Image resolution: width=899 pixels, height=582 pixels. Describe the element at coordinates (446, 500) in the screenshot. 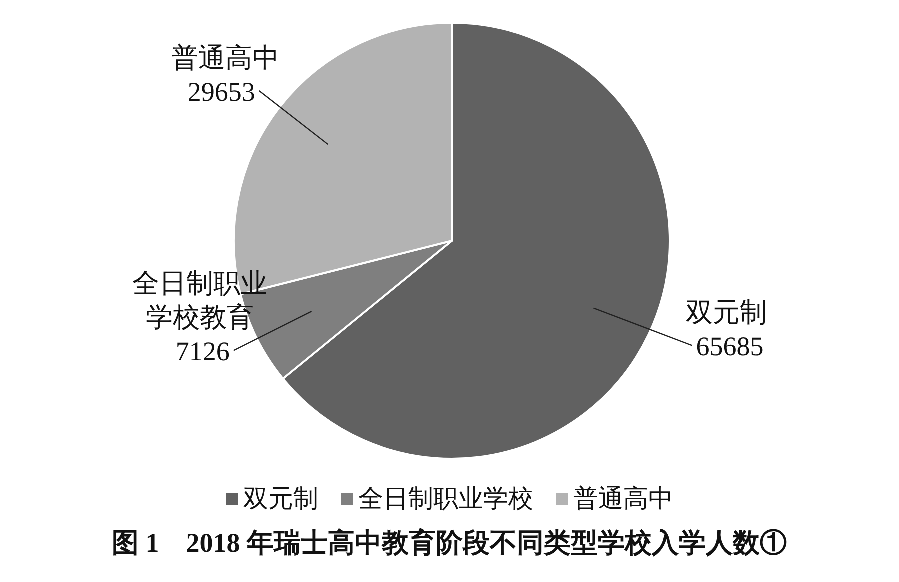

I see `legend-label: 全日制职业学校` at that location.